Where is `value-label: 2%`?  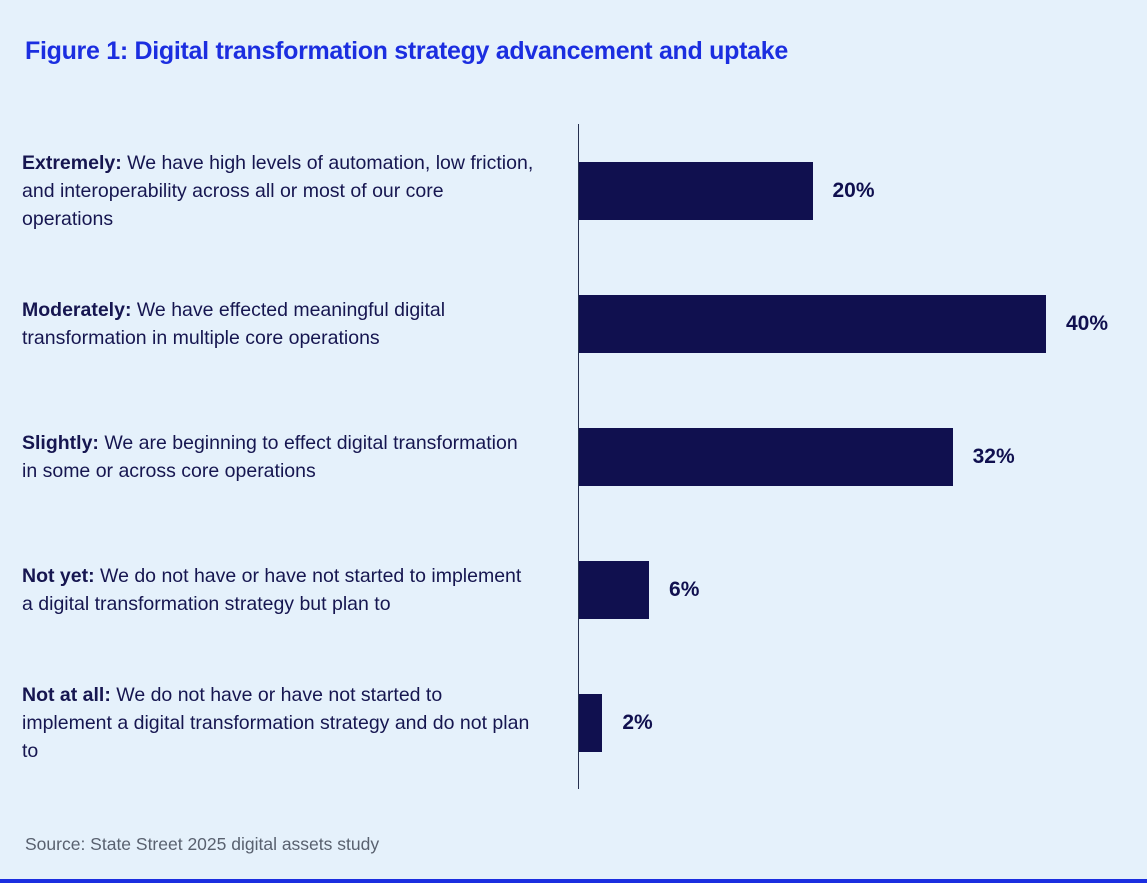
value-label: 2% is located at coordinates (637, 722).